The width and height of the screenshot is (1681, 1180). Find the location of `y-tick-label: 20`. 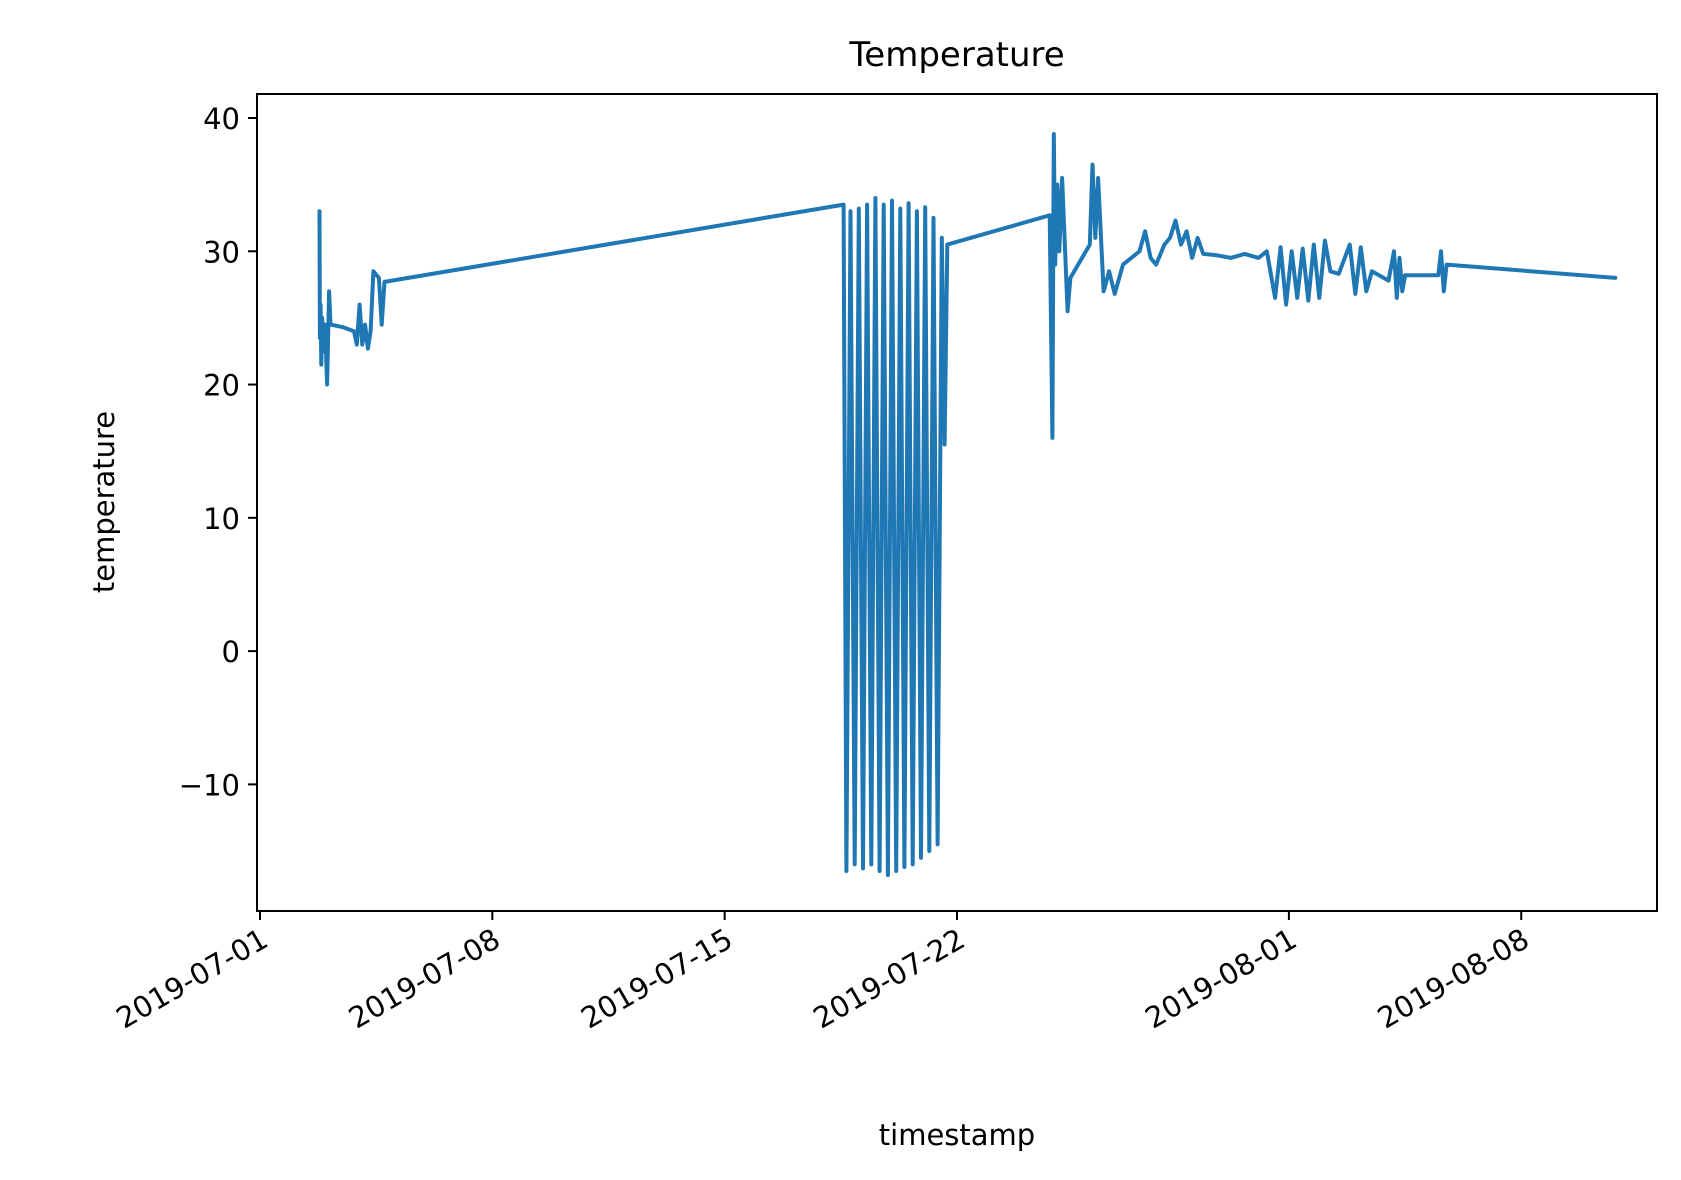

y-tick-label: 20 is located at coordinates (221, 386).